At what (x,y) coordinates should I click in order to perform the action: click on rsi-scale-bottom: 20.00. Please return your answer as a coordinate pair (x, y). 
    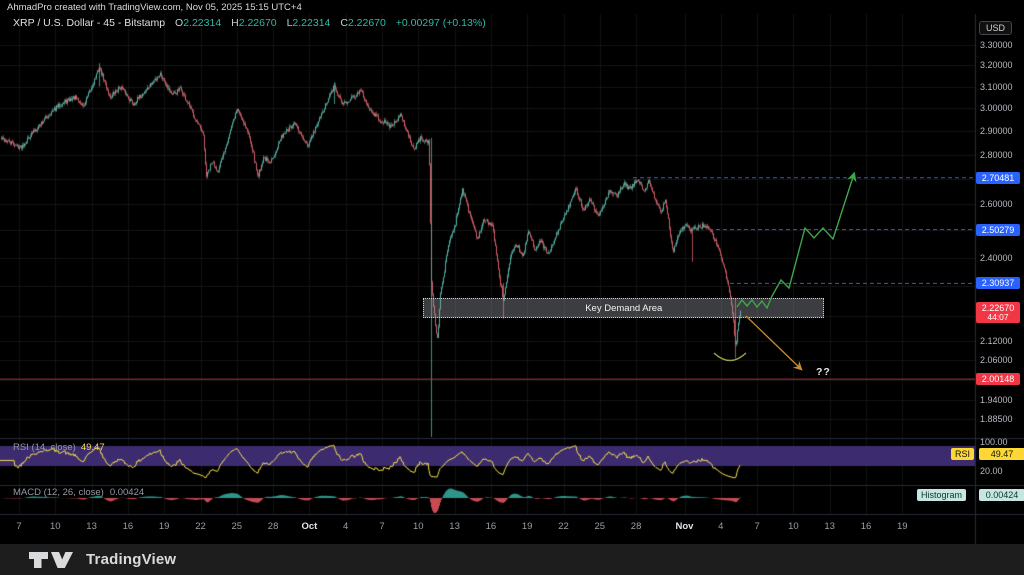
    Looking at the image, I should click on (991, 471).